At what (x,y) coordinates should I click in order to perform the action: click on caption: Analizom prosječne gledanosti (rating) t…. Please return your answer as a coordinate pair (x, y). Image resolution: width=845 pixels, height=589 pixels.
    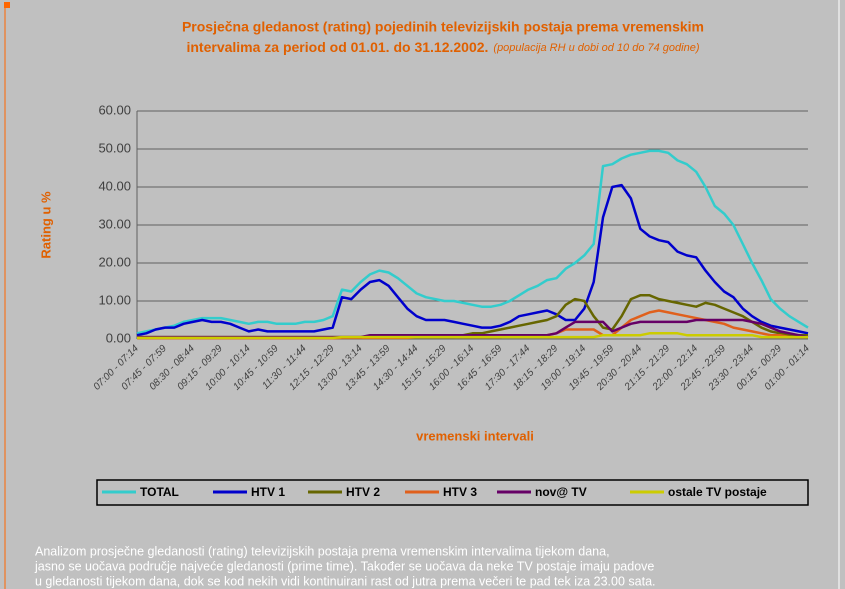
    Looking at the image, I should click on (345, 566).